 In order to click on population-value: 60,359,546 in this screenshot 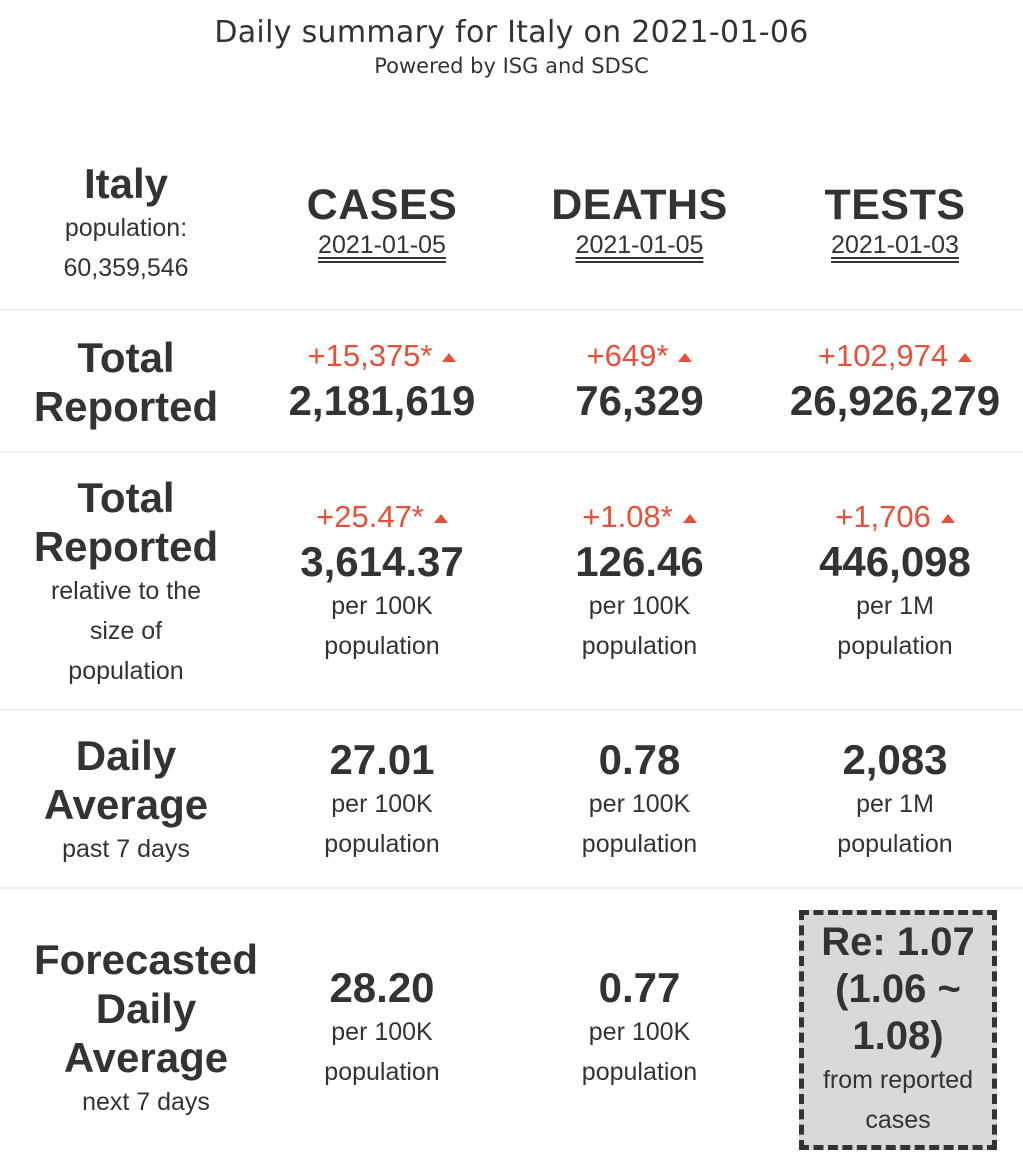, I will do `click(126, 268)`.